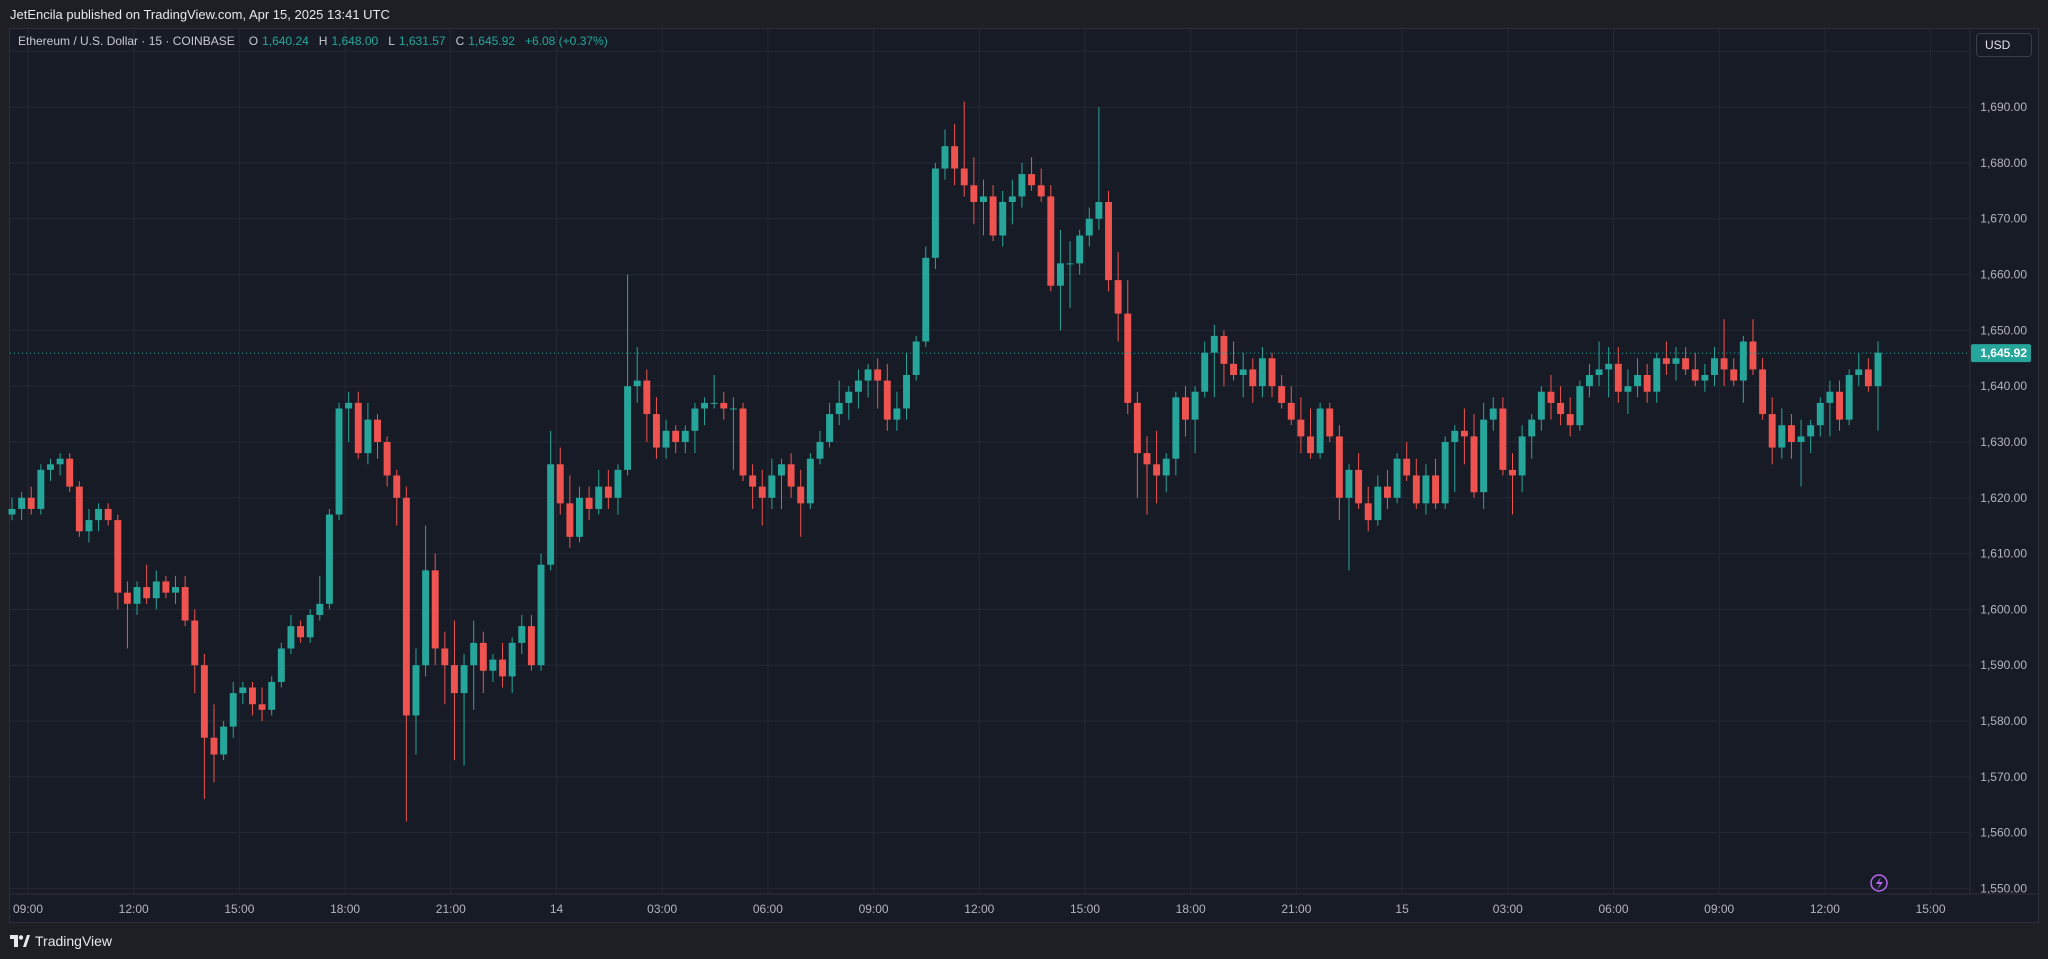 The width and height of the screenshot is (2048, 959). I want to click on x-tick-label: 21:00, so click(1296, 909).